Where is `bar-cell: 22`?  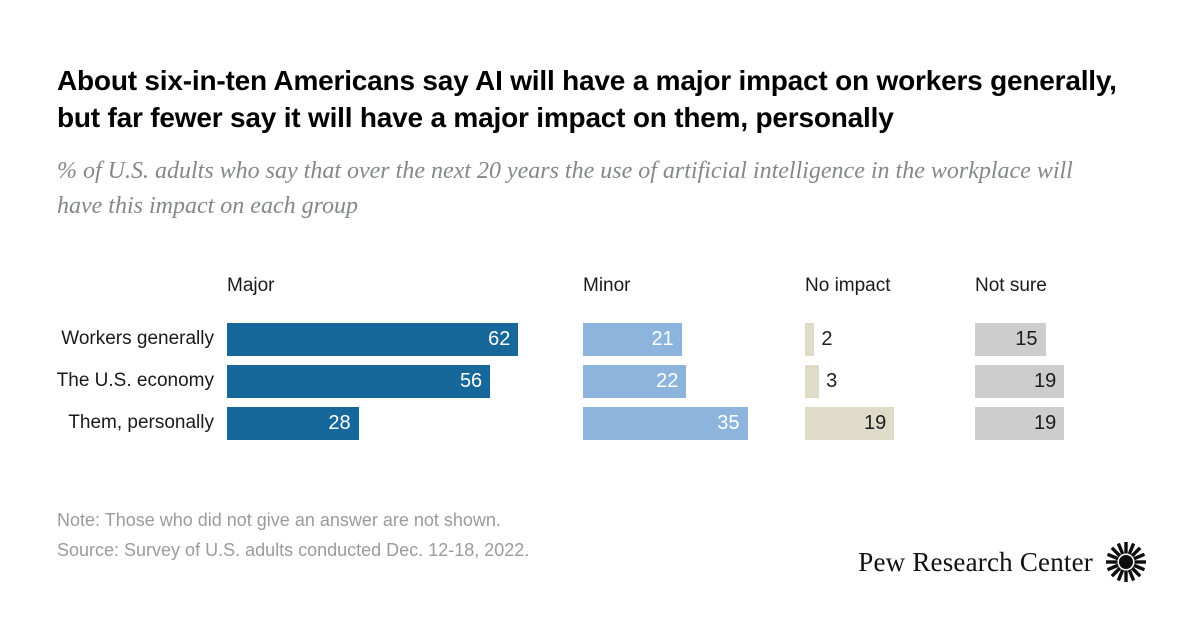 bar-cell: 22 is located at coordinates (694, 381).